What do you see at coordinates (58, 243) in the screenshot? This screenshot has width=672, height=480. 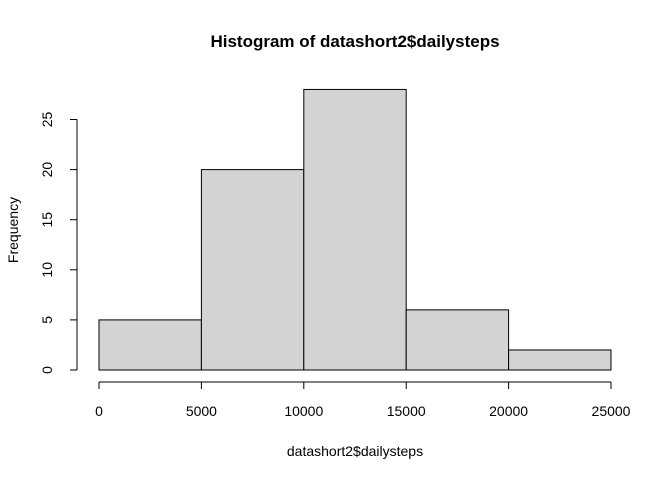 I see `y-axis: 0 5 10 15 20 25` at bounding box center [58, 243].